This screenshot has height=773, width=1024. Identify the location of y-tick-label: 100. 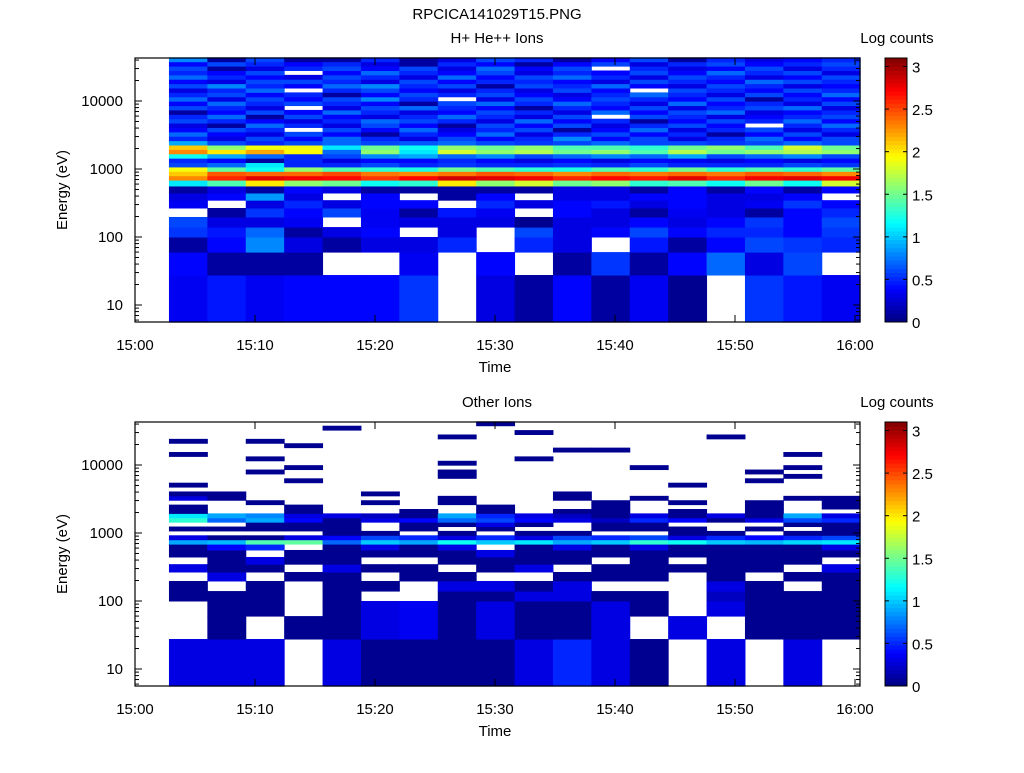
(110, 601).